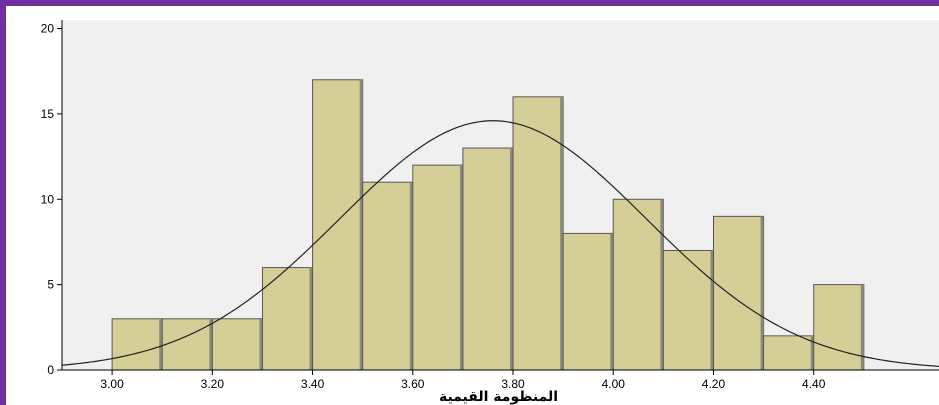 The width and height of the screenshot is (939, 405). Describe the element at coordinates (48, 114) in the screenshot. I see `y-tick-label: 15` at that location.